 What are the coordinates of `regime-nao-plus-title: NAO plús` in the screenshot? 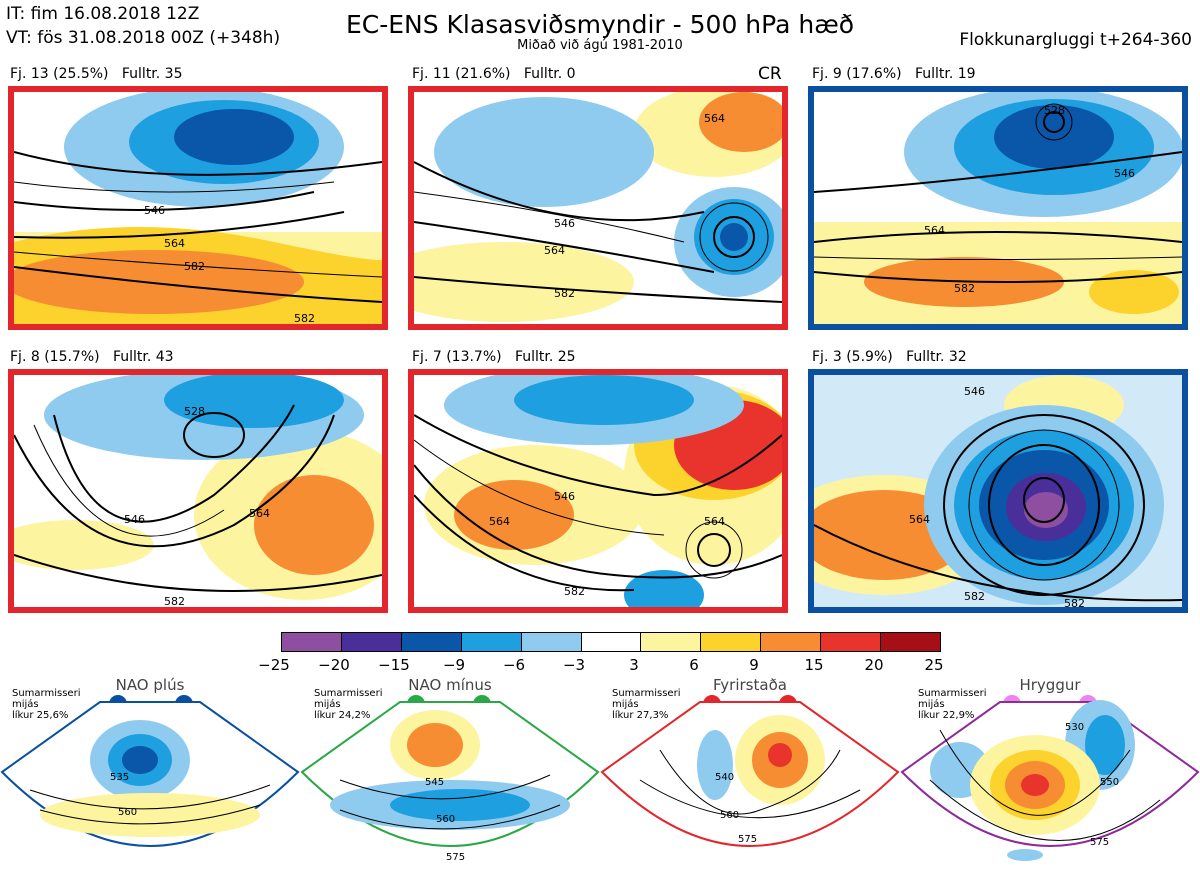 It's located at (150, 685).